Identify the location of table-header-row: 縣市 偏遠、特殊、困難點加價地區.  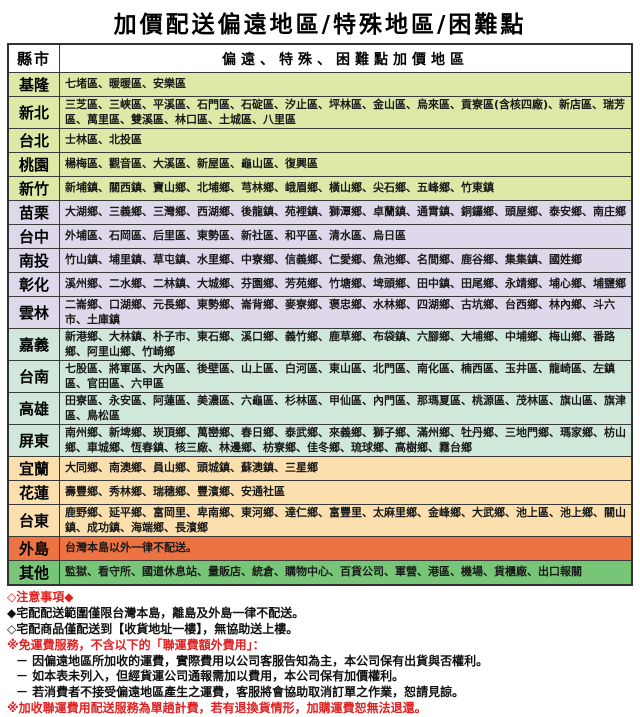
(320, 58).